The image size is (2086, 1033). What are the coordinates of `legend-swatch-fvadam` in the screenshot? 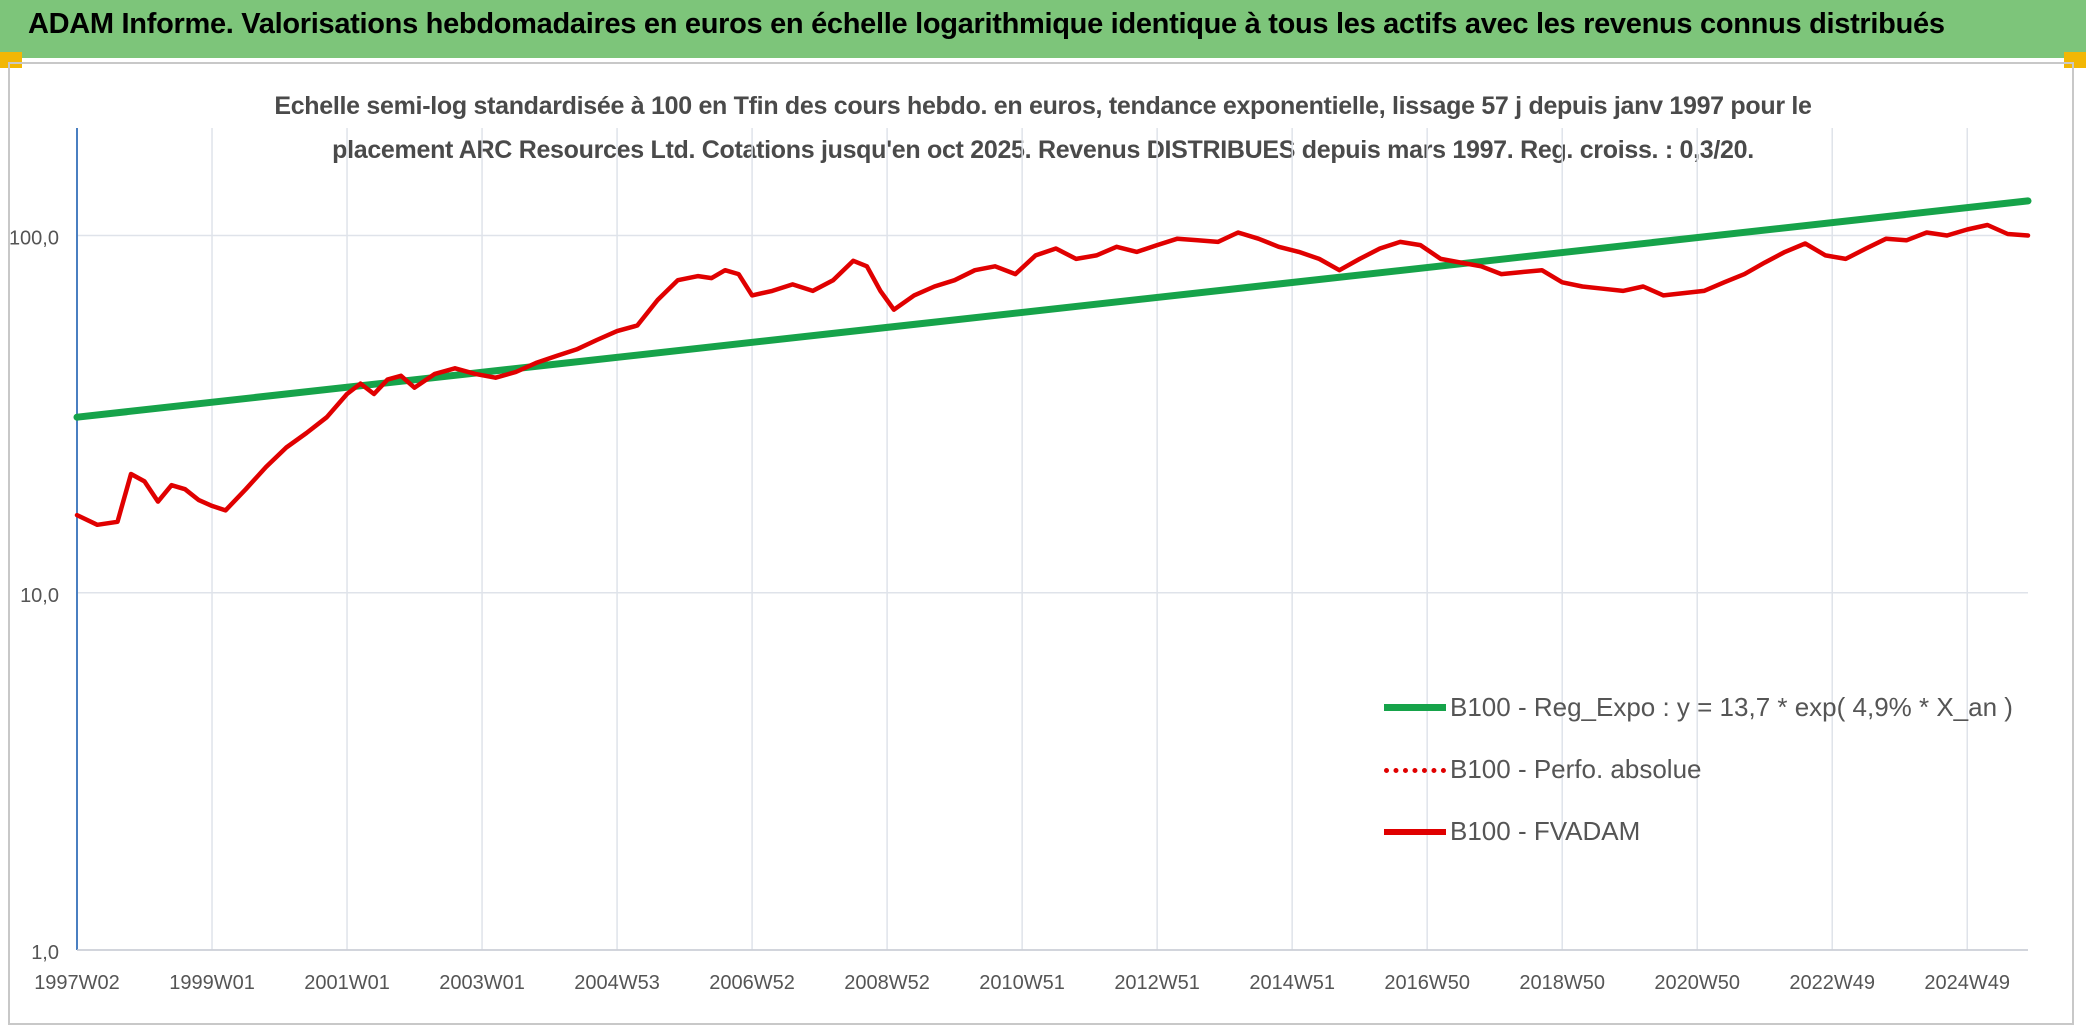 It's located at (1415, 832).